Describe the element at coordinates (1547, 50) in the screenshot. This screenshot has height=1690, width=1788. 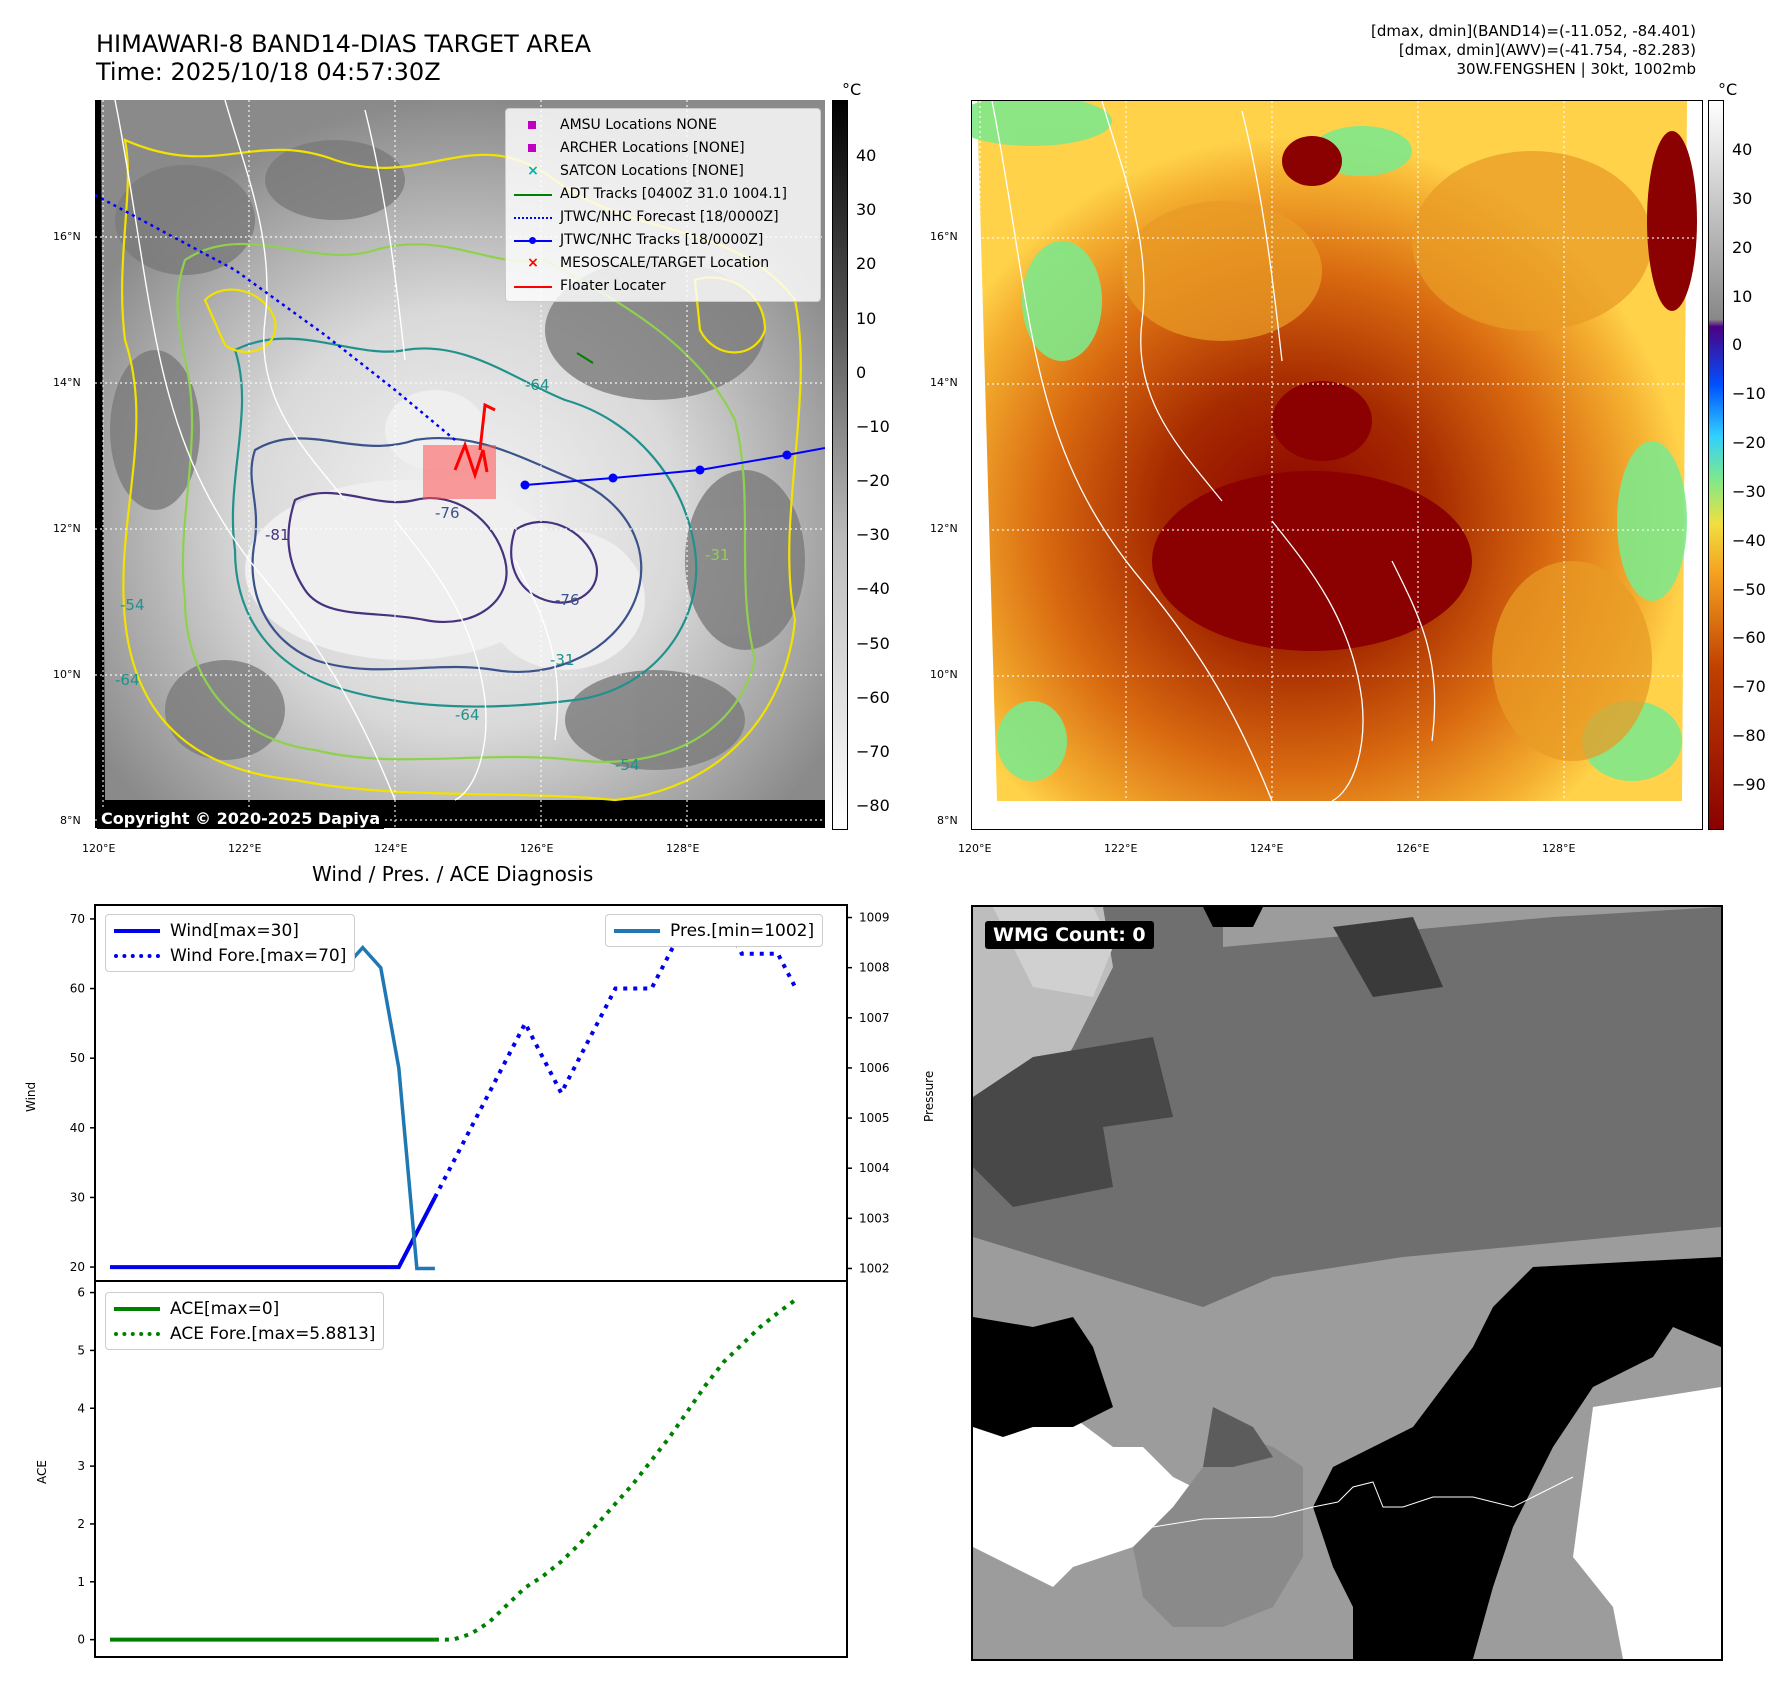
I see `info-line-2: [dmax, dmin](AWV)=(-41.754, -82.283)` at that location.